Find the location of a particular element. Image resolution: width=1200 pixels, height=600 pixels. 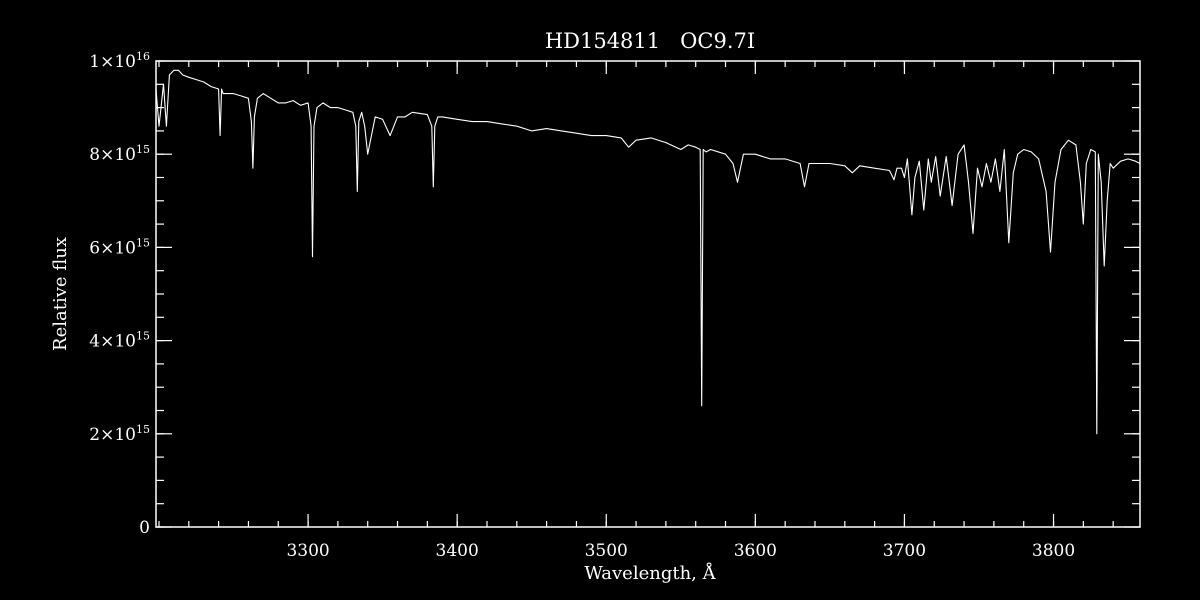

x-tick-label: 3600 is located at coordinates (755, 551).